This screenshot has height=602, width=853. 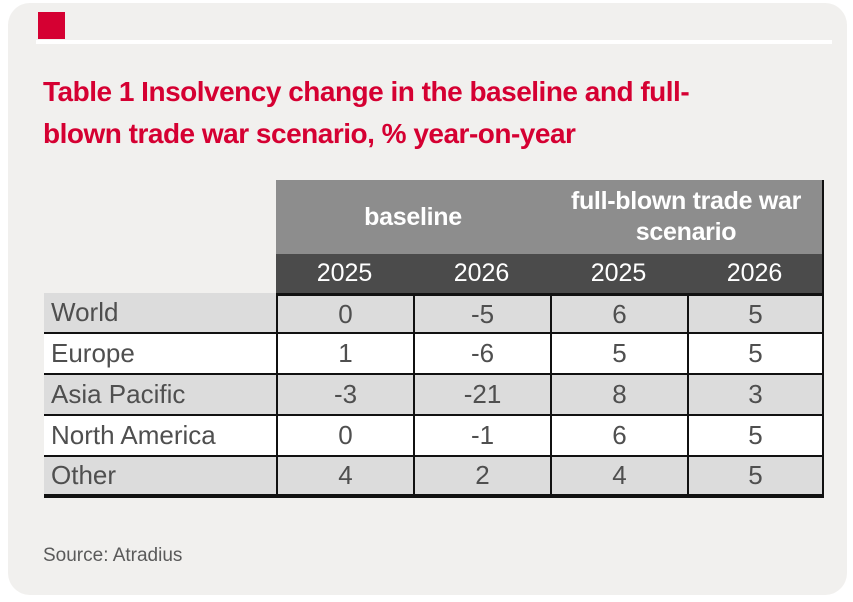 I want to click on source-note: Source: Atradius, so click(x=113, y=555).